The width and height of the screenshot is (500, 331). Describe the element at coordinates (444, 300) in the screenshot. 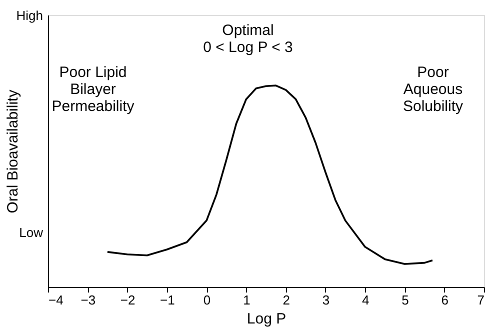

I see `x-tick-label: 6` at that location.